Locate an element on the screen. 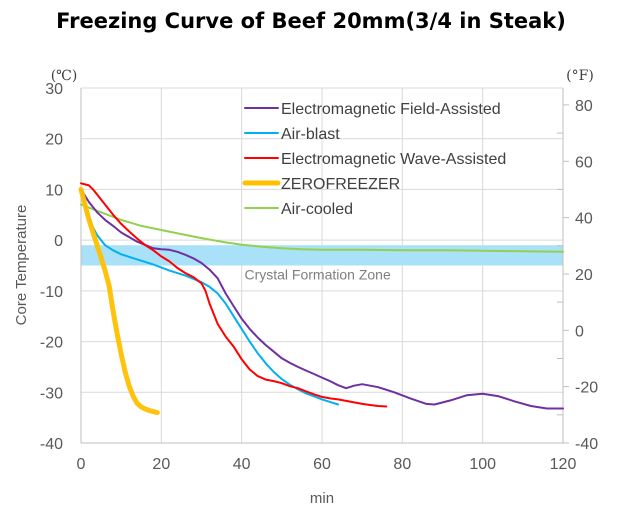 The width and height of the screenshot is (622, 513). y-tick-label: 20 is located at coordinates (54, 140).